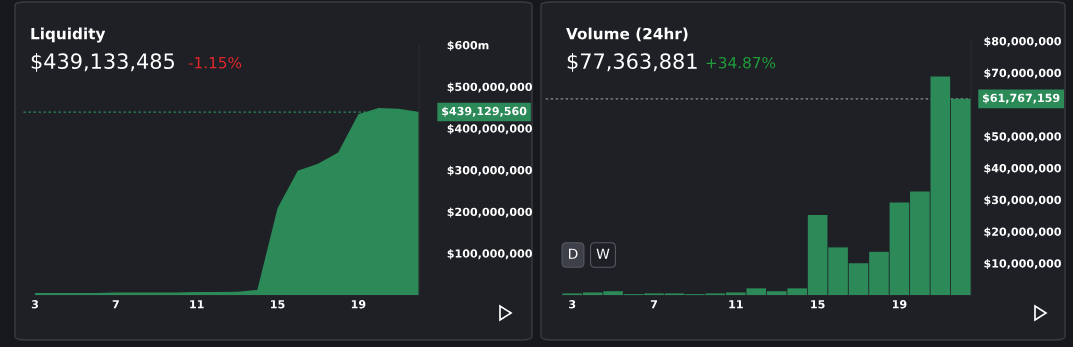 Image resolution: width=1073 pixels, height=347 pixels. I want to click on y-tick-label: $200,000,000, so click(489, 212).